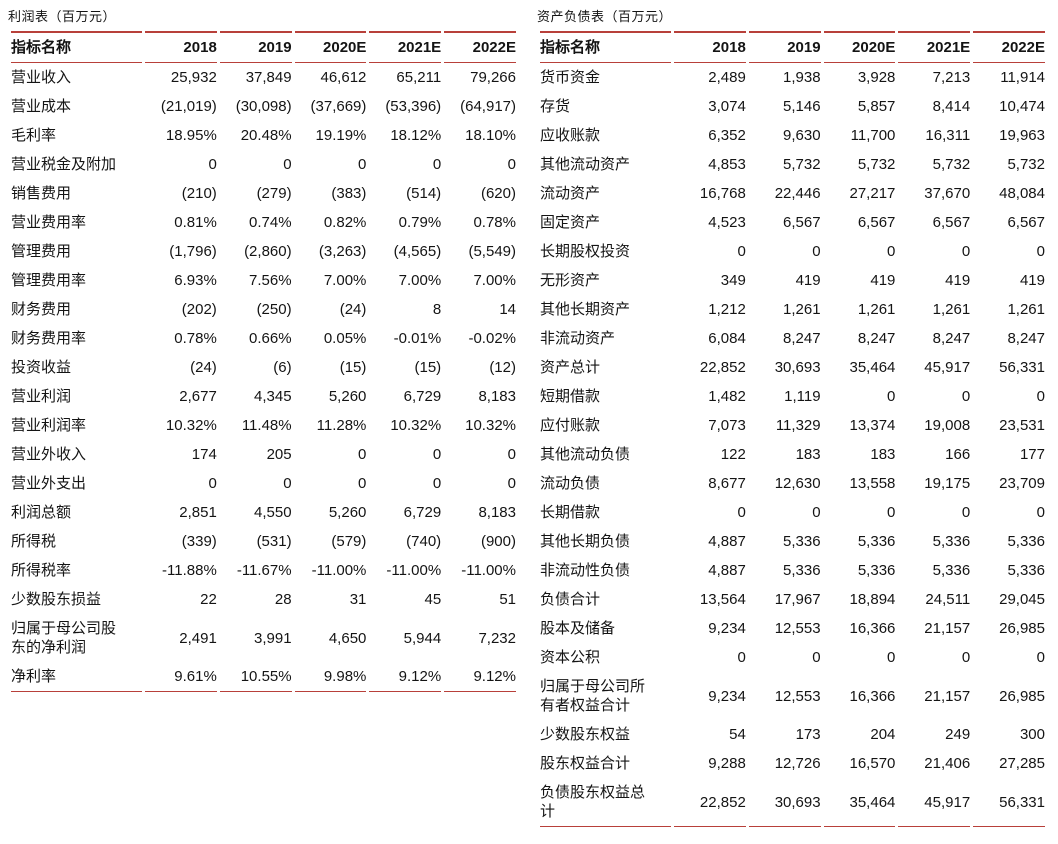 This screenshot has height=844, width=1058. Describe the element at coordinates (273, 638) in the screenshot. I see `cell-value: 3,991` at that location.